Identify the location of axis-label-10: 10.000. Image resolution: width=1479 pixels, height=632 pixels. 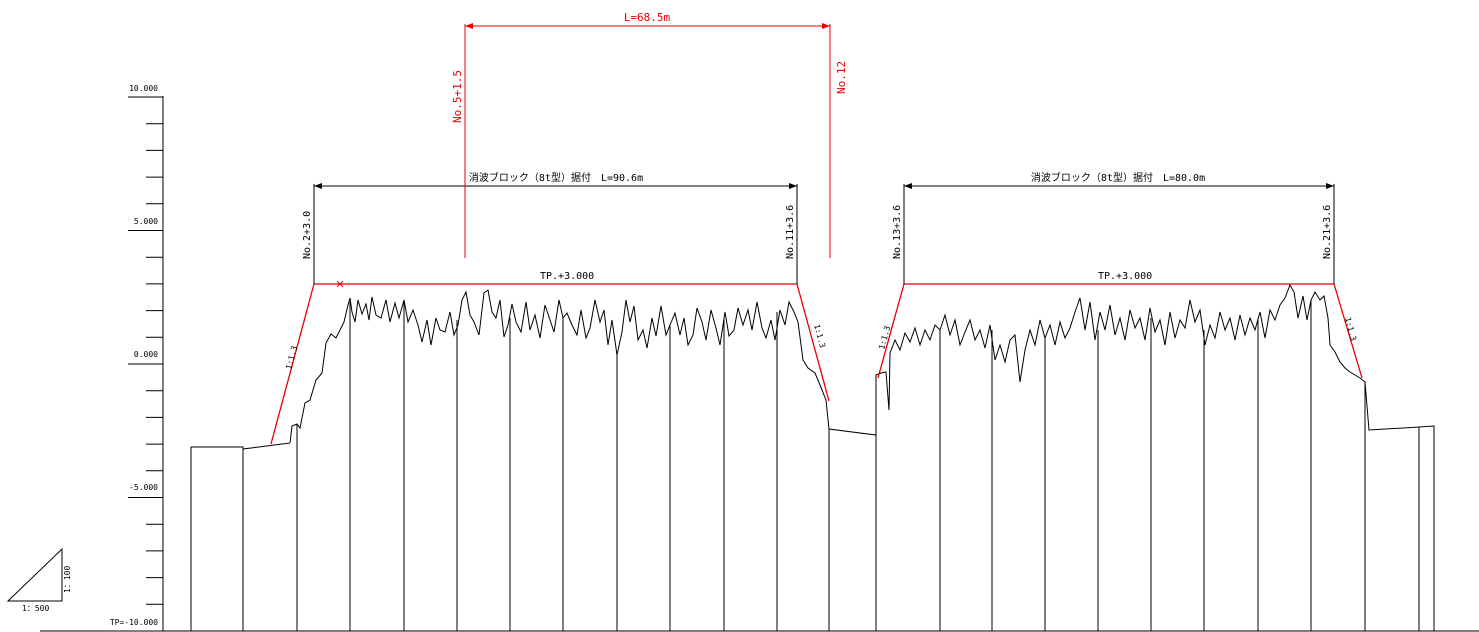
(143, 88).